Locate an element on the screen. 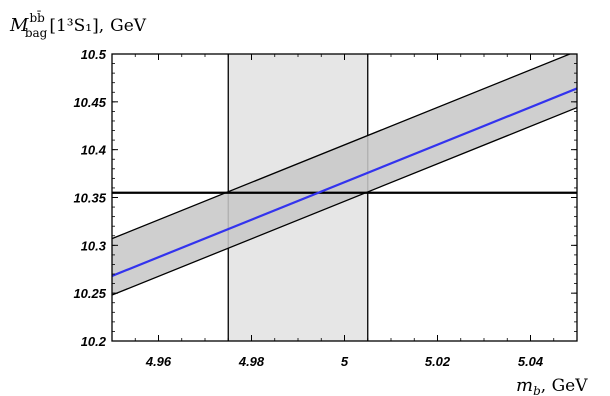  x-axis-subscript: b is located at coordinates (537, 390).